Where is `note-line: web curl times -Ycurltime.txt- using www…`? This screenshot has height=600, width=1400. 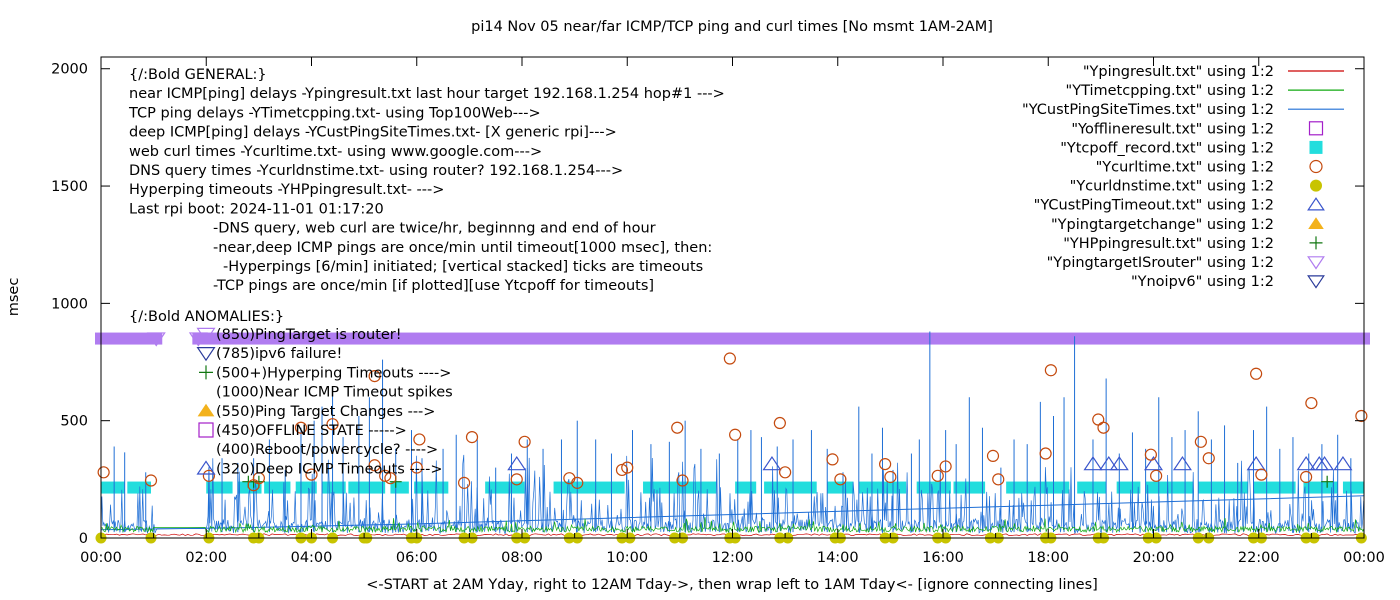 note-line: web curl times -Ycurltime.txt- using www… is located at coordinates (335, 152).